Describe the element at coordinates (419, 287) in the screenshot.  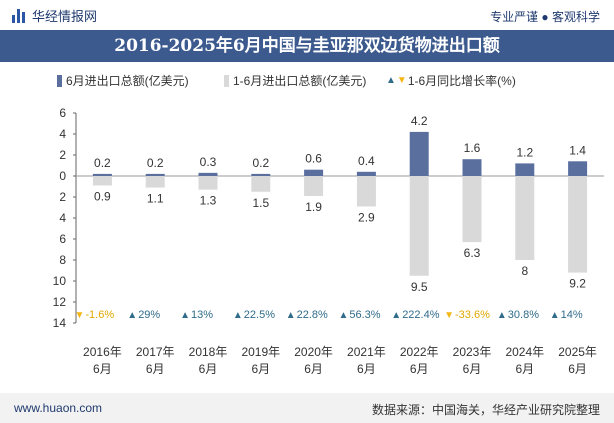
I see `data-label-h1: 9.5` at that location.